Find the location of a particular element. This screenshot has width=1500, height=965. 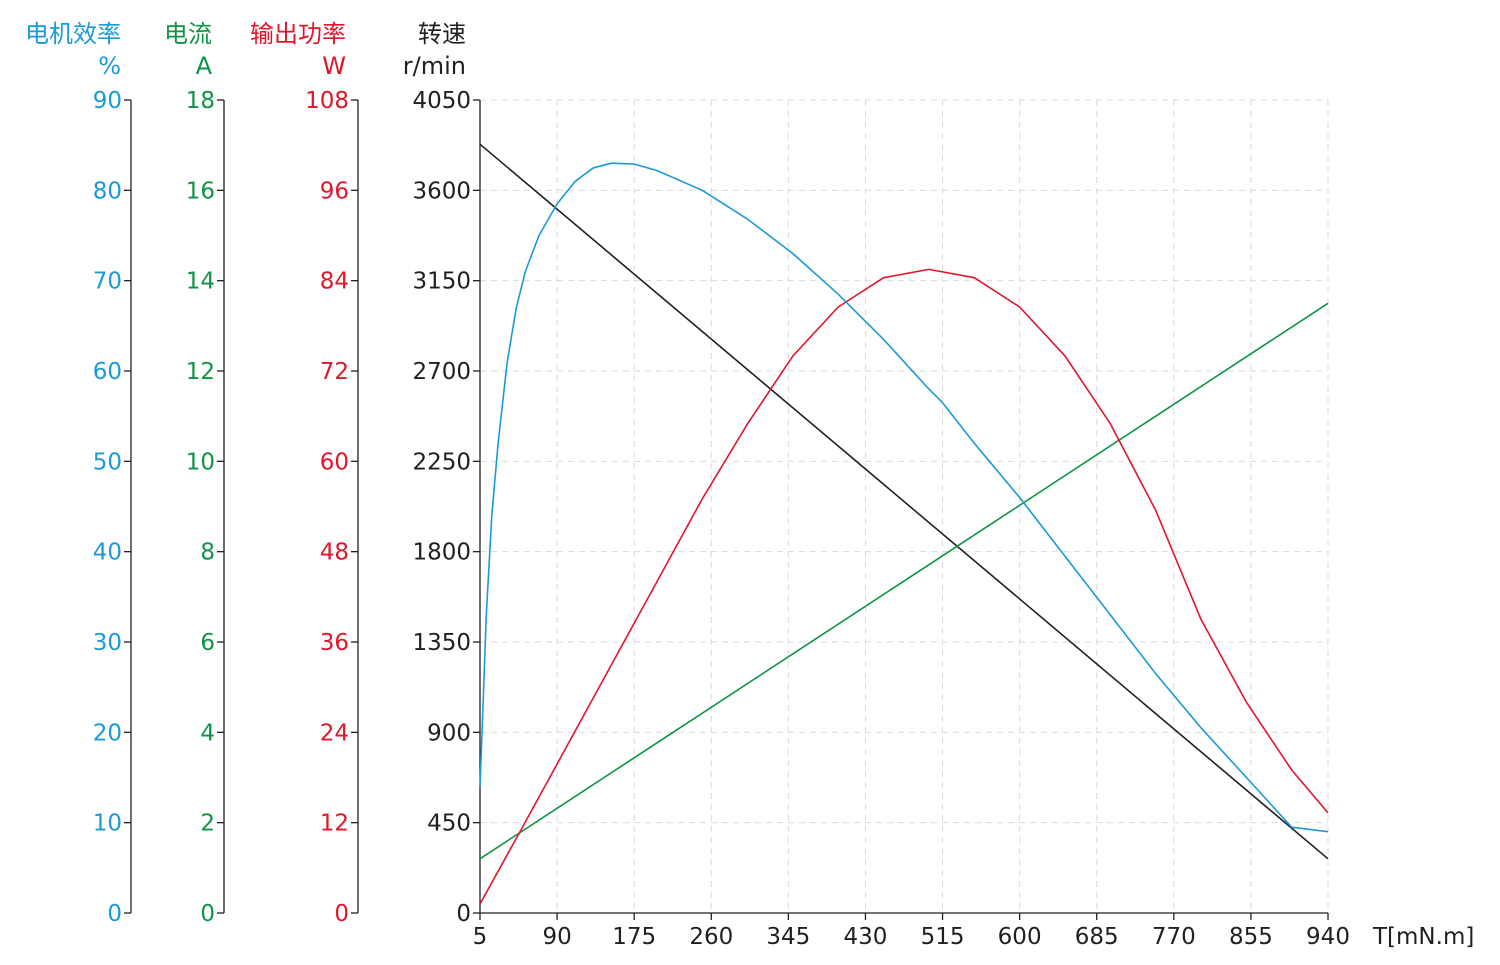

speed-tick-label: 1800 is located at coordinates (441, 553).